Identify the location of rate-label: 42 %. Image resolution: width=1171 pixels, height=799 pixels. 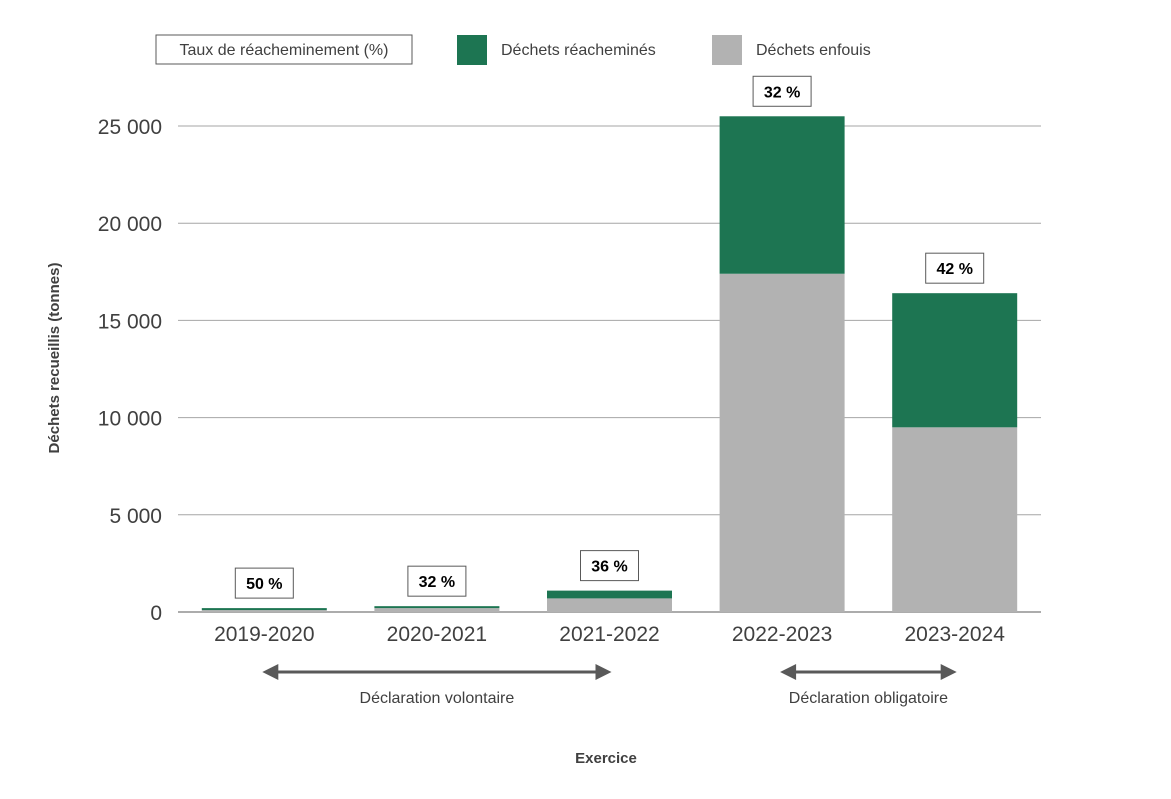
(954, 269).